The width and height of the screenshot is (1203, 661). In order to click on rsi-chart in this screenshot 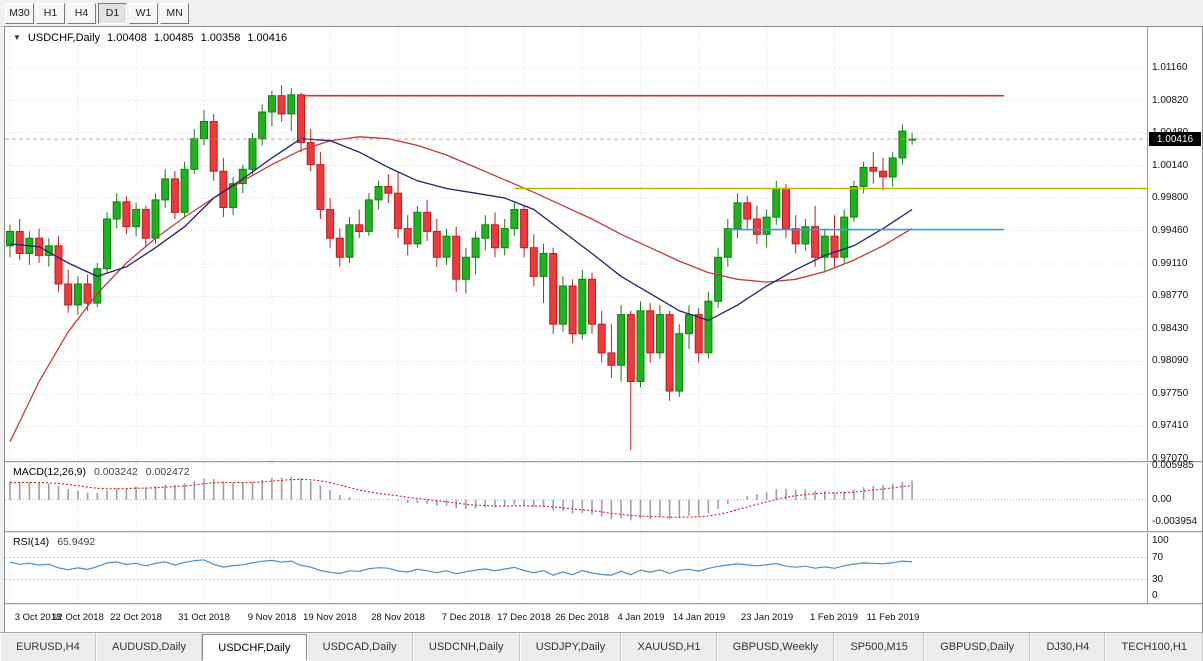, I will do `click(576, 568)`.